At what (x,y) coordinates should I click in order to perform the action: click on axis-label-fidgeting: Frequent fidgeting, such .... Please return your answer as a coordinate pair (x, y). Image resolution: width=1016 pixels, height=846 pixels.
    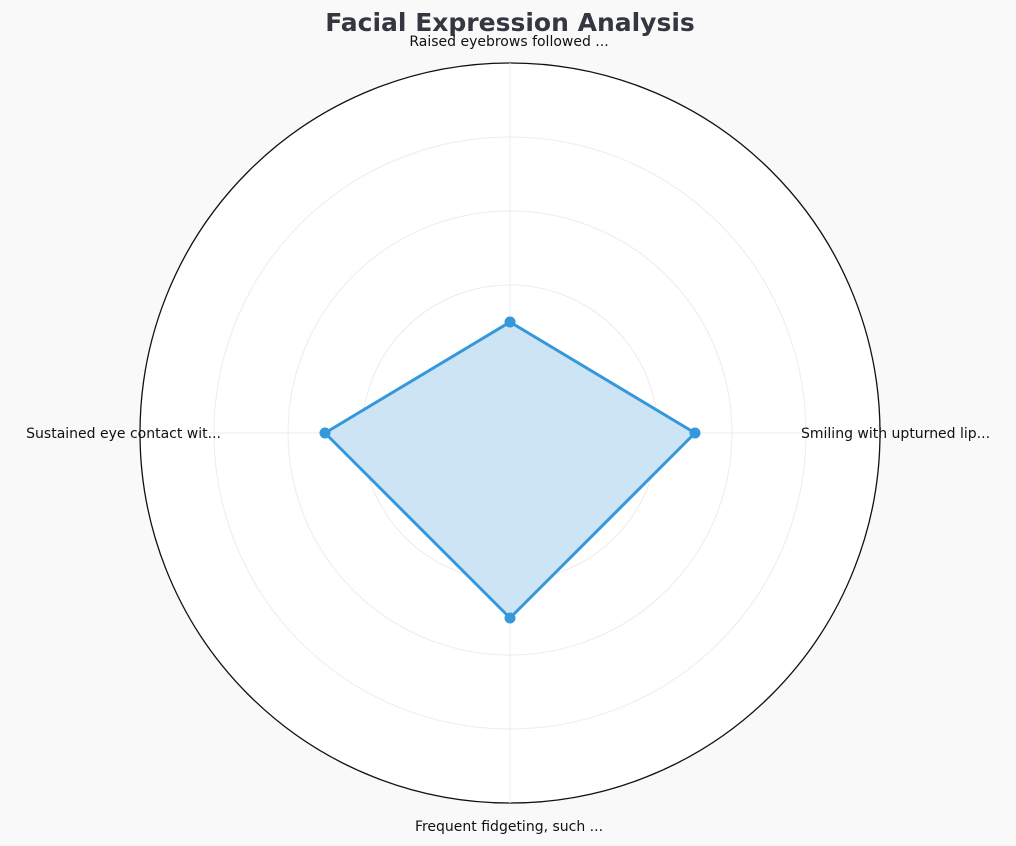
    Looking at the image, I should click on (509, 827).